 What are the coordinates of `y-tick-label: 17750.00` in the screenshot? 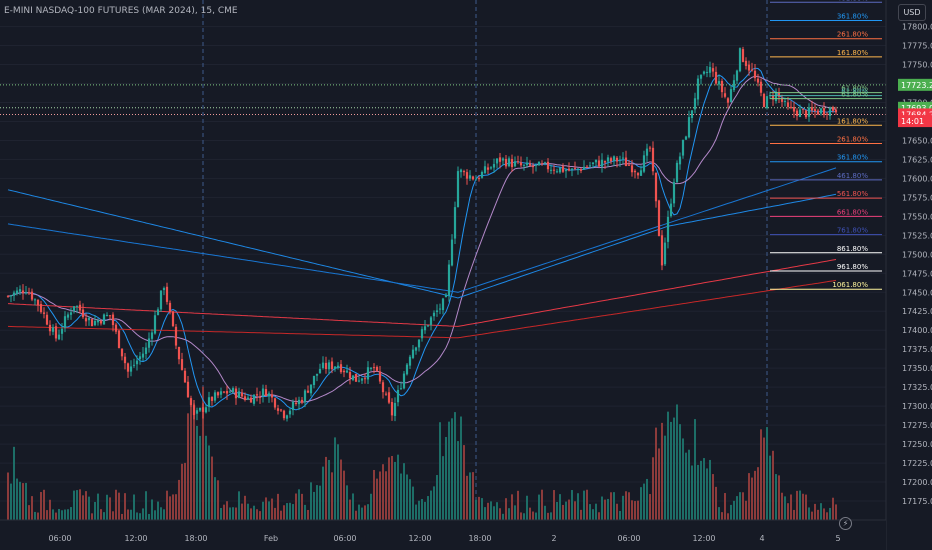 It's located at (917, 65).